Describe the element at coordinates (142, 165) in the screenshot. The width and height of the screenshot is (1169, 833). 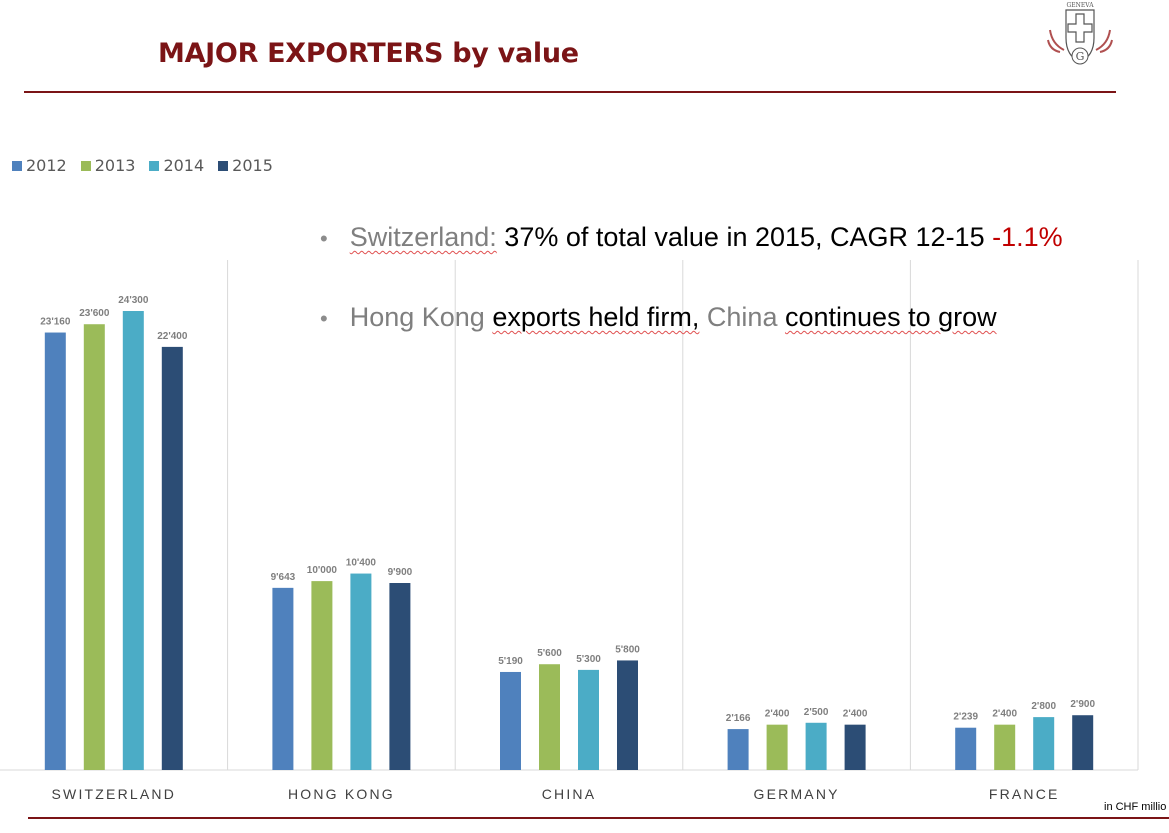
I see `chart-legend: 2012 2013 2014 2015` at that location.